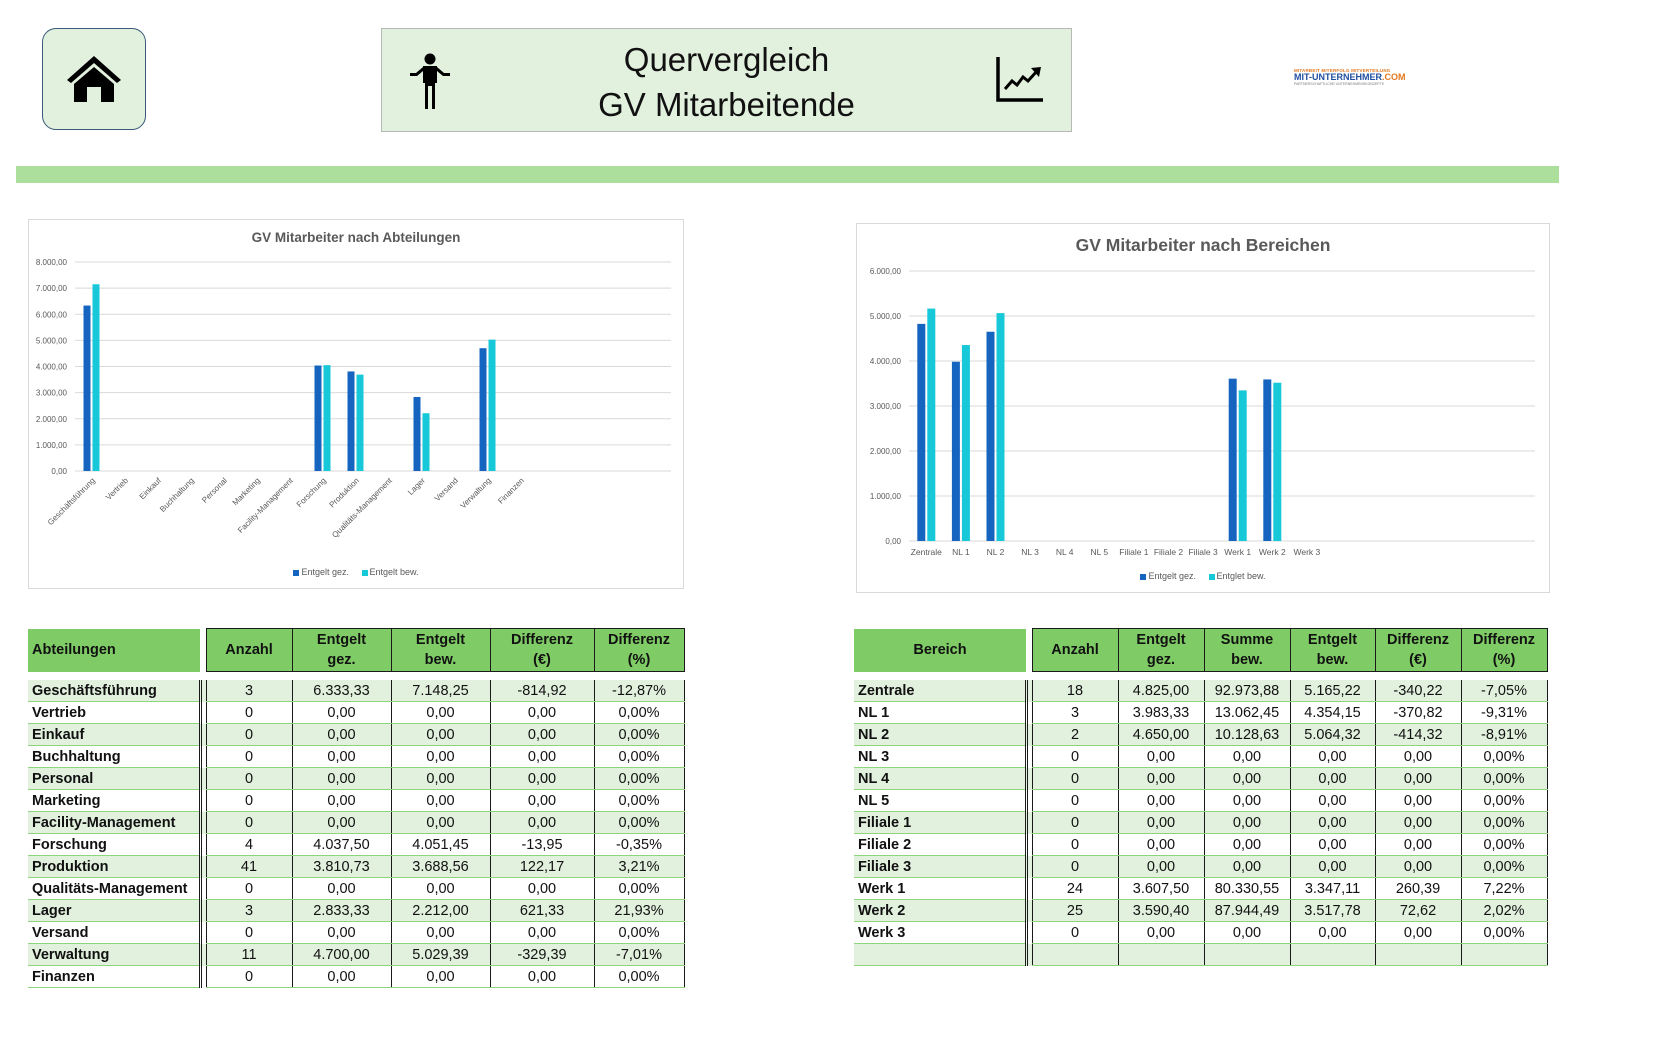 The image size is (1656, 1054). Describe the element at coordinates (639, 844) in the screenshot. I see `table-cell: -0,35%` at that location.